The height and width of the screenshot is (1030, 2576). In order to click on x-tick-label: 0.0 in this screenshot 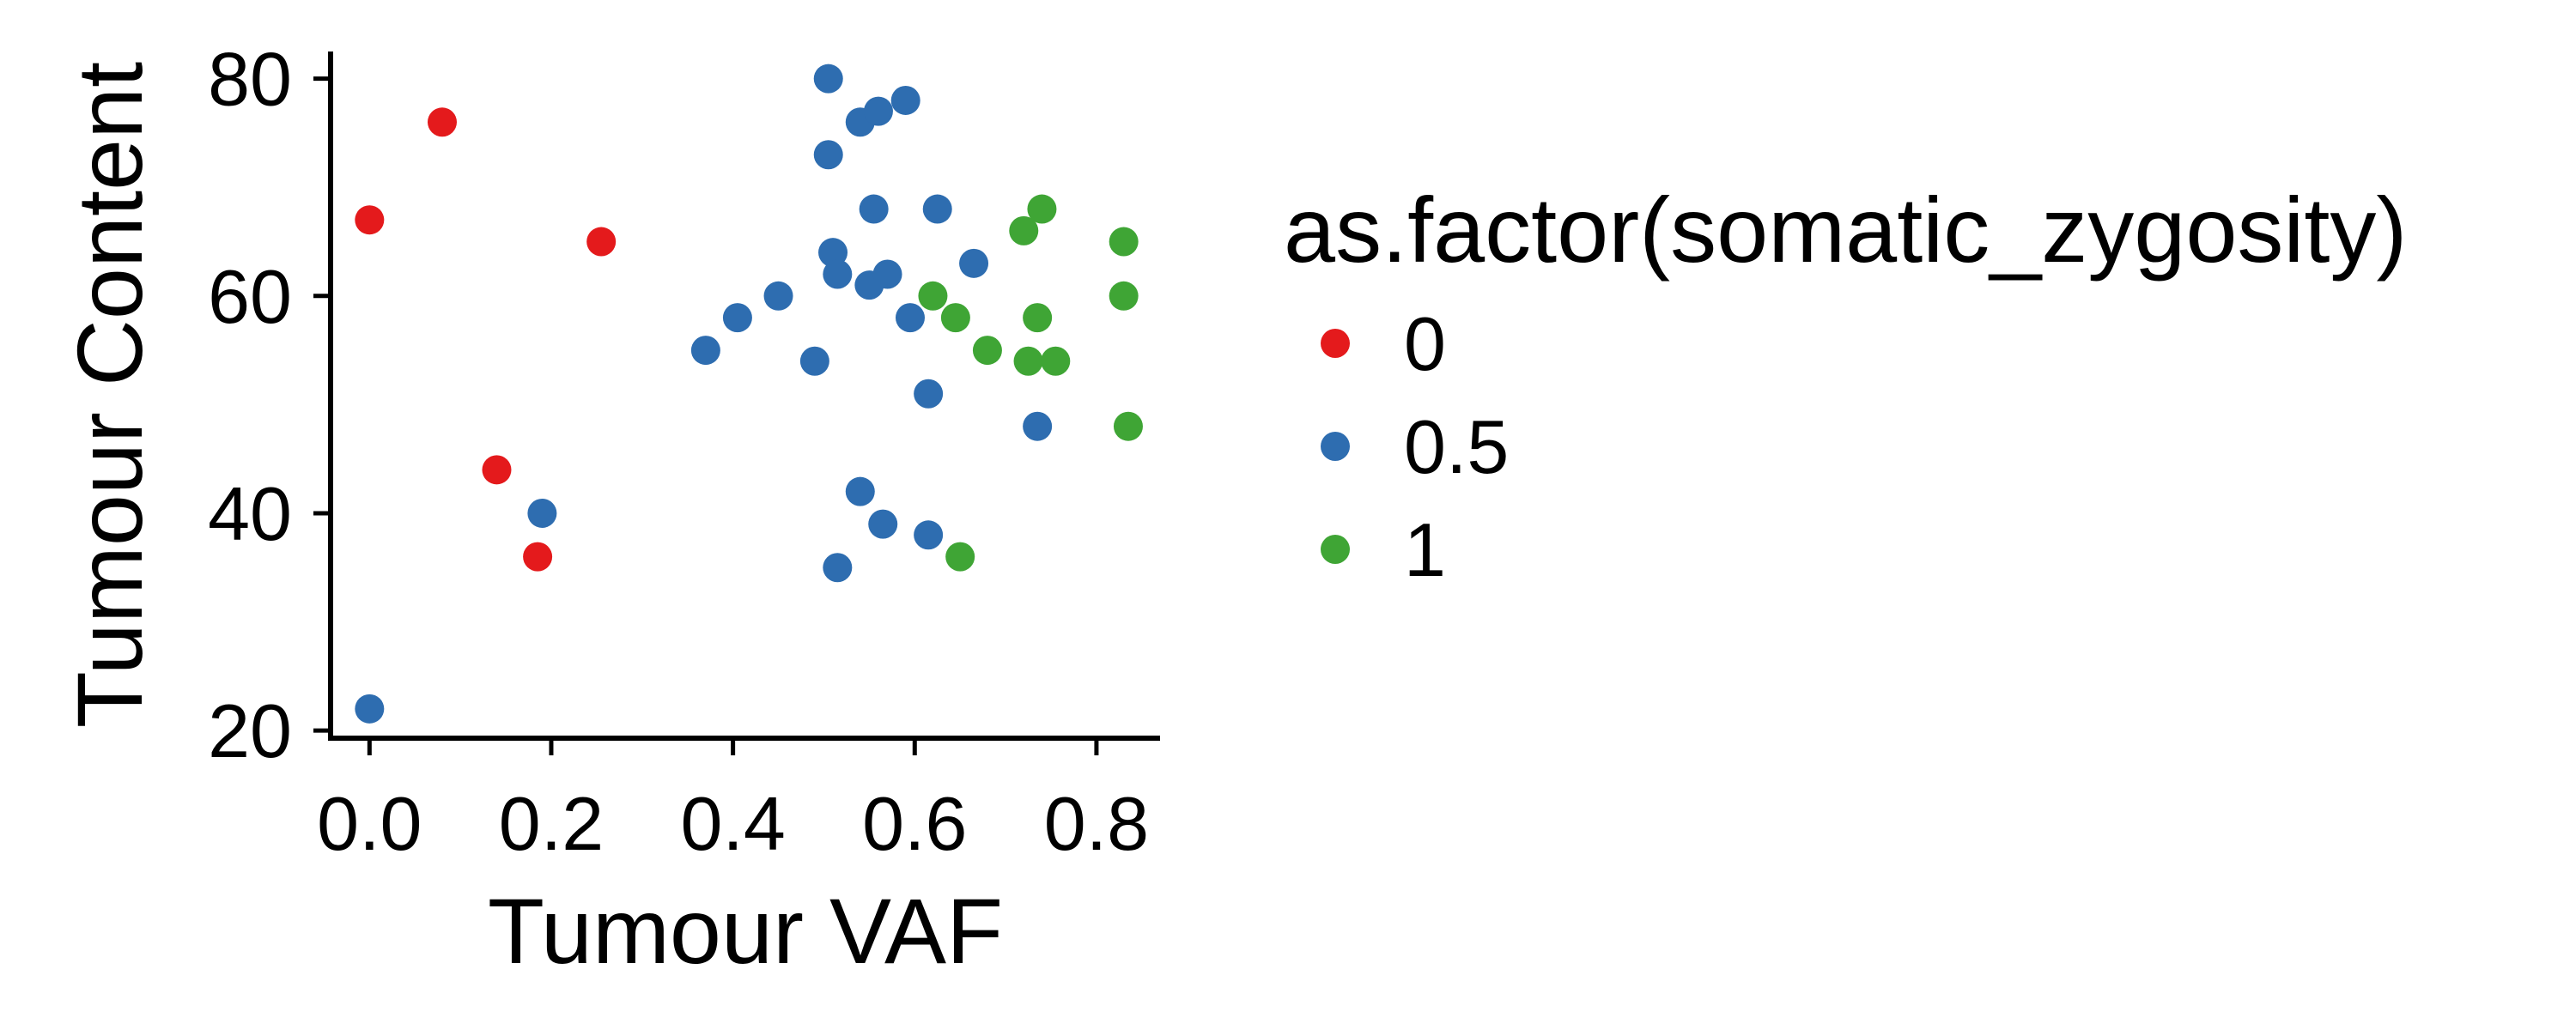, I will do `click(369, 823)`.